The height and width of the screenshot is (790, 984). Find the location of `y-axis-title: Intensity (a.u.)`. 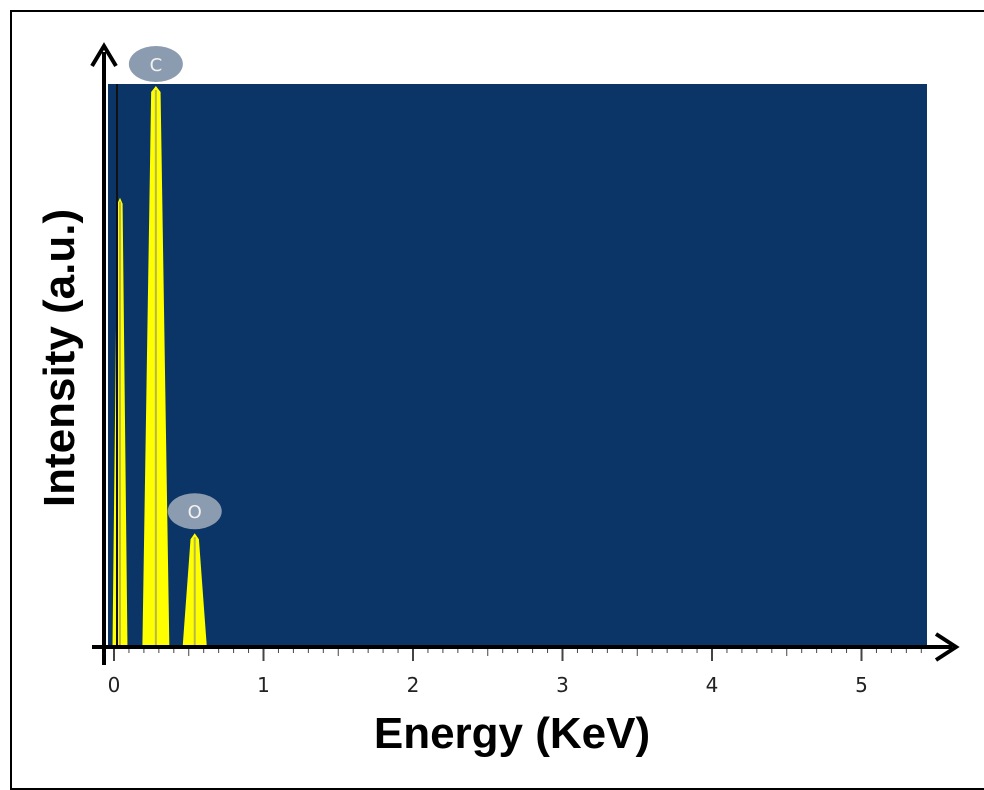

y-axis-title: Intensity (a.u.) is located at coordinates (59, 358).